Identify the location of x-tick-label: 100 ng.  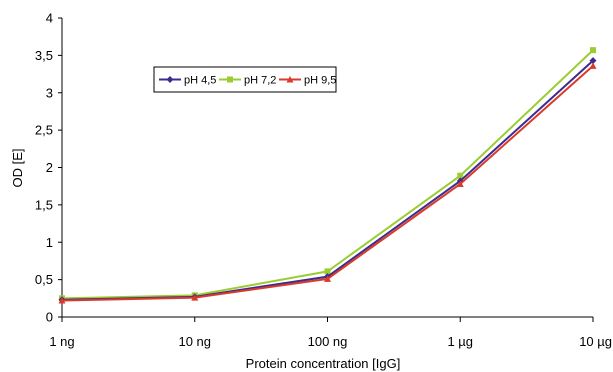
(328, 341).